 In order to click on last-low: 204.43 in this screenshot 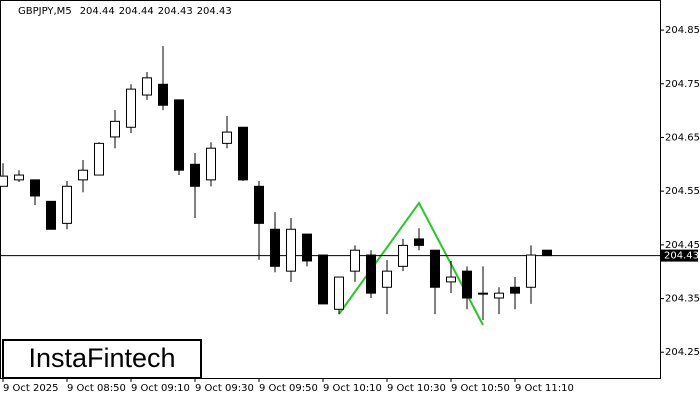, I will do `click(175, 11)`.